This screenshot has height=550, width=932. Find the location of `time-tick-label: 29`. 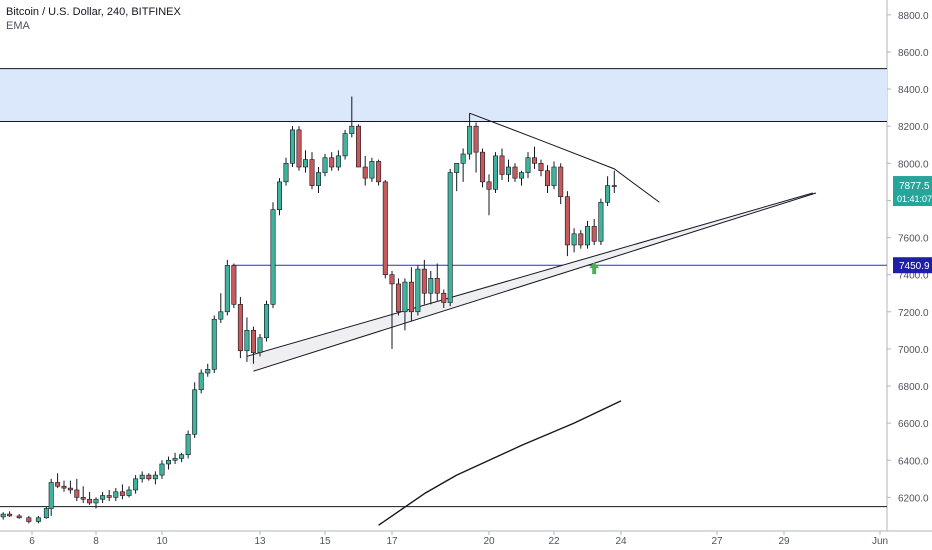

time-tick-label: 29 is located at coordinates (784, 541).